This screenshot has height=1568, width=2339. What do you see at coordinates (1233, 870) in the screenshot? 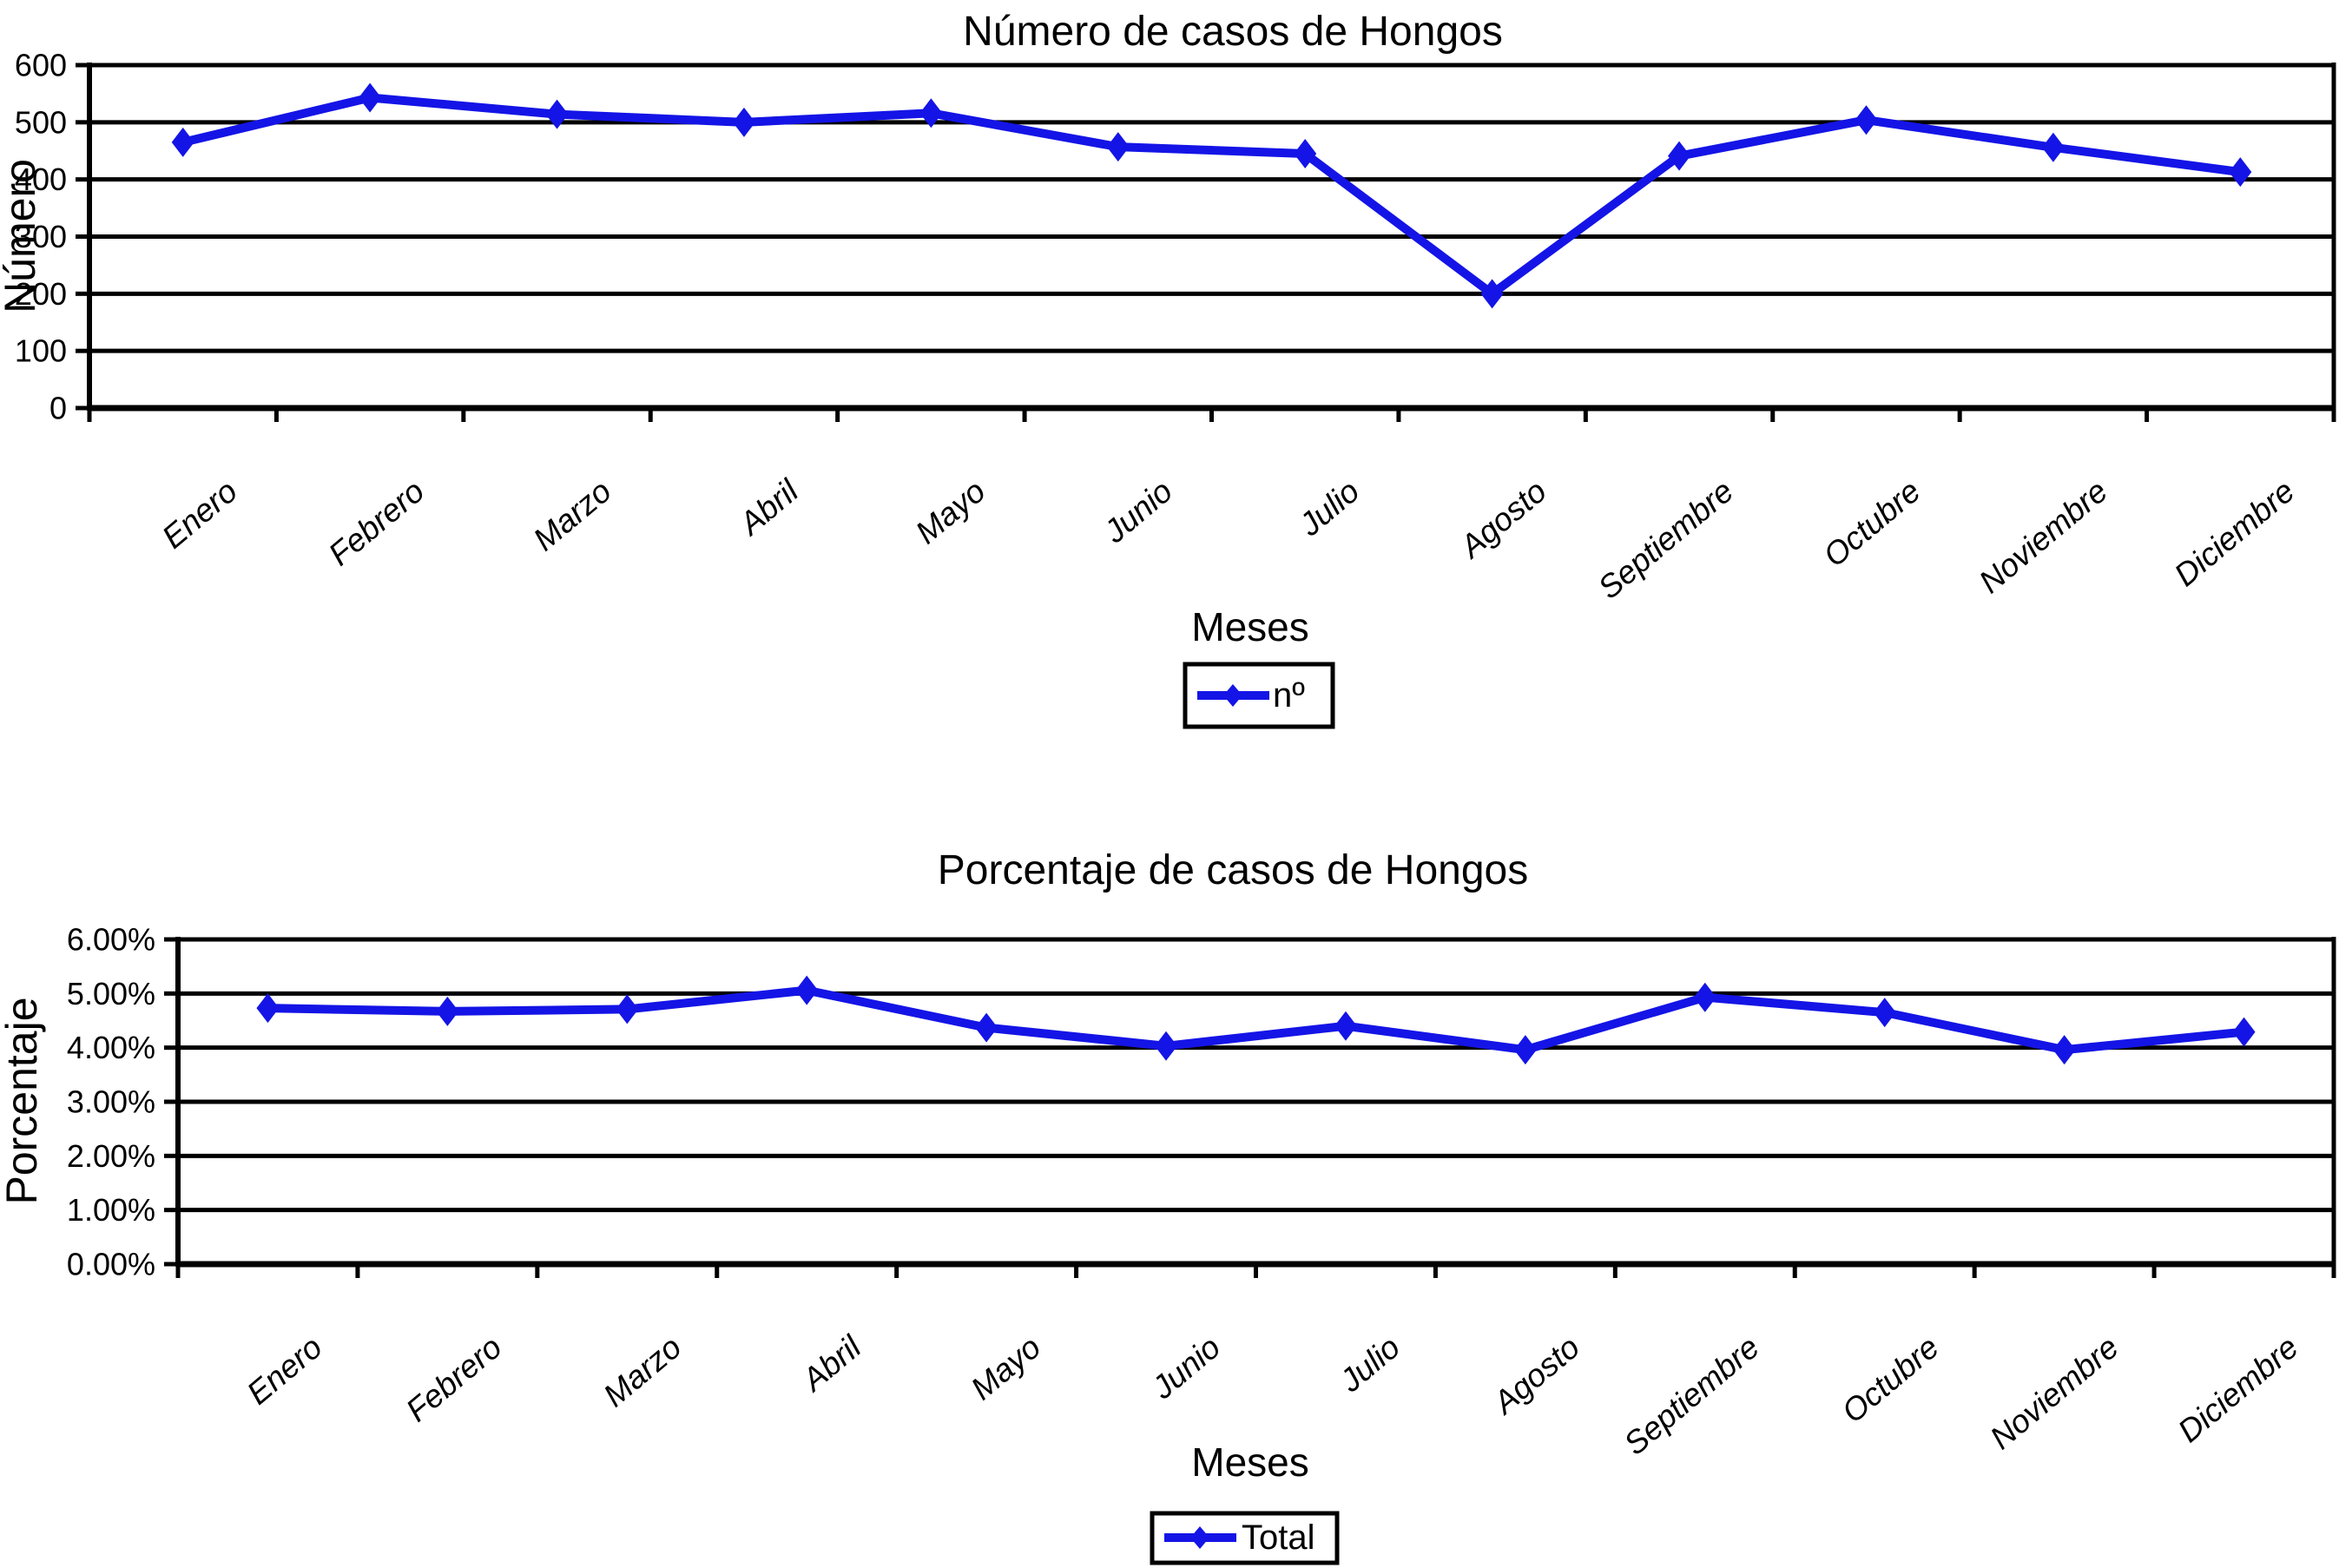
I see `chart-title: Porcentaje de casos de Hongos` at bounding box center [1233, 870].